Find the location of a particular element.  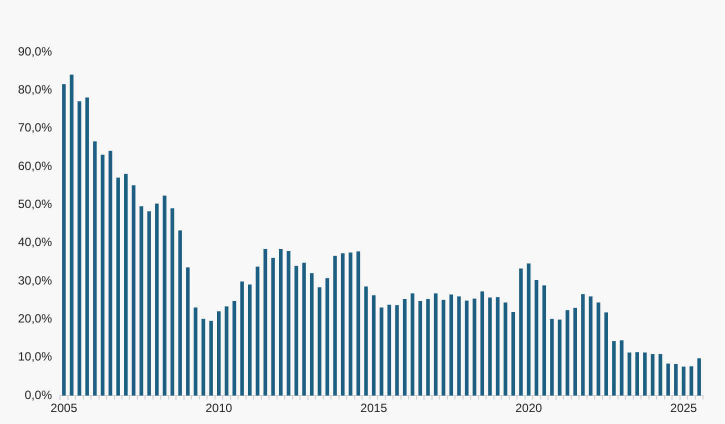

x-tick-label: 2025 is located at coordinates (684, 408).